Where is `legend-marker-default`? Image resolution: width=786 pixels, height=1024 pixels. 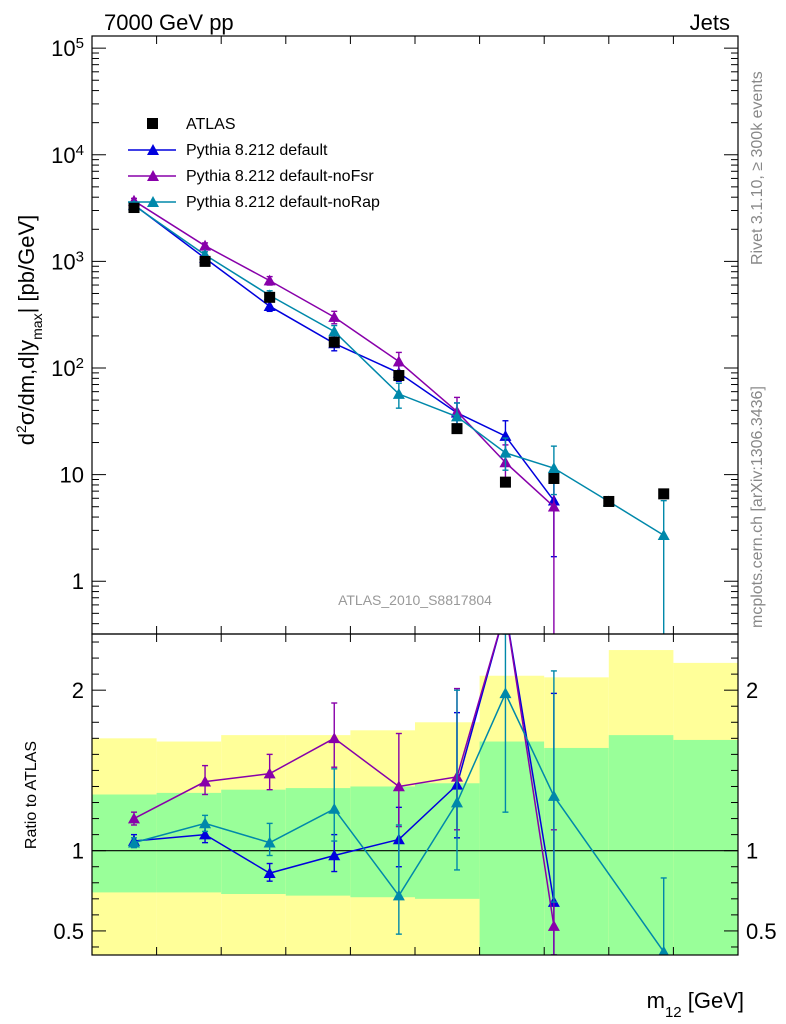 legend-marker-default is located at coordinates (153, 149).